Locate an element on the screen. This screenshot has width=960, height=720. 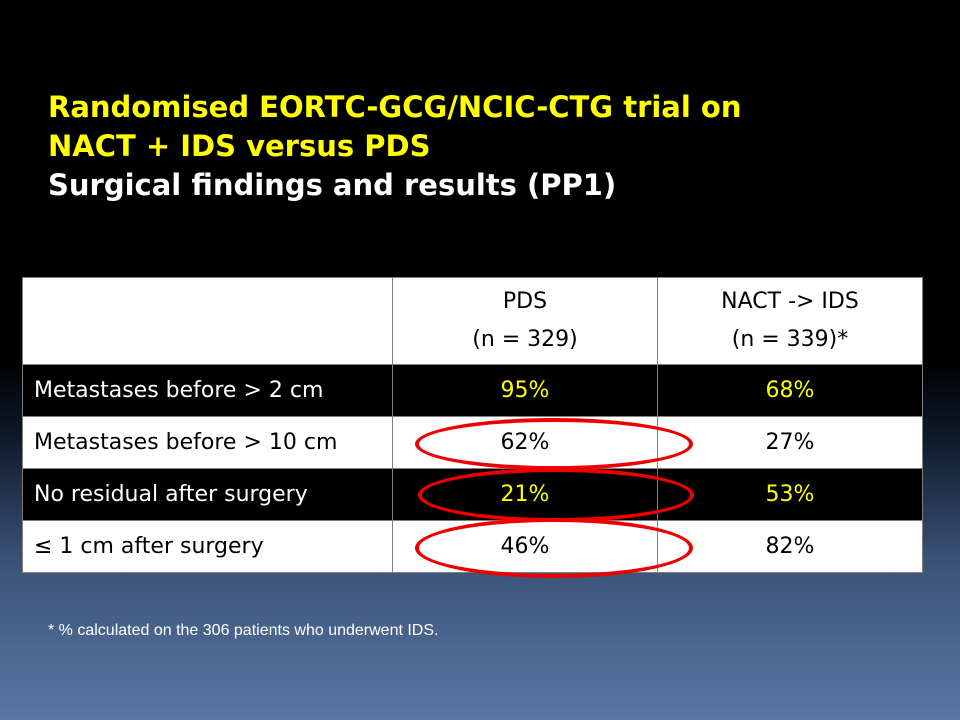
nact-value: 68% is located at coordinates (790, 390).